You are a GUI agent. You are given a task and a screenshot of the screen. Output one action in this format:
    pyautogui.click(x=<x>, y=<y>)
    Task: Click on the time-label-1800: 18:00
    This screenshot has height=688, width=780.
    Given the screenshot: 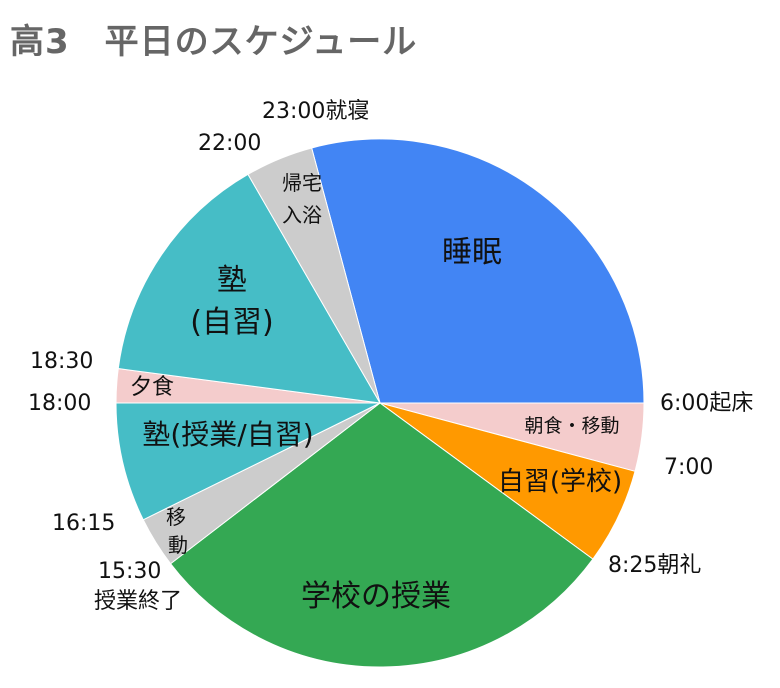 What is the action you would take?
    pyautogui.click(x=59, y=403)
    